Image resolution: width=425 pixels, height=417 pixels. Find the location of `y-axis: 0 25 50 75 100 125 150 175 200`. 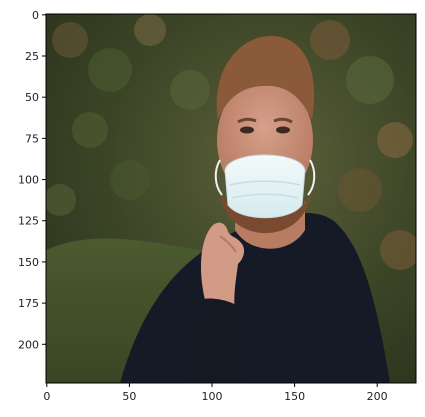

y-axis: 0 25 50 75 100 125 150 175 200 is located at coordinates (32, 180).